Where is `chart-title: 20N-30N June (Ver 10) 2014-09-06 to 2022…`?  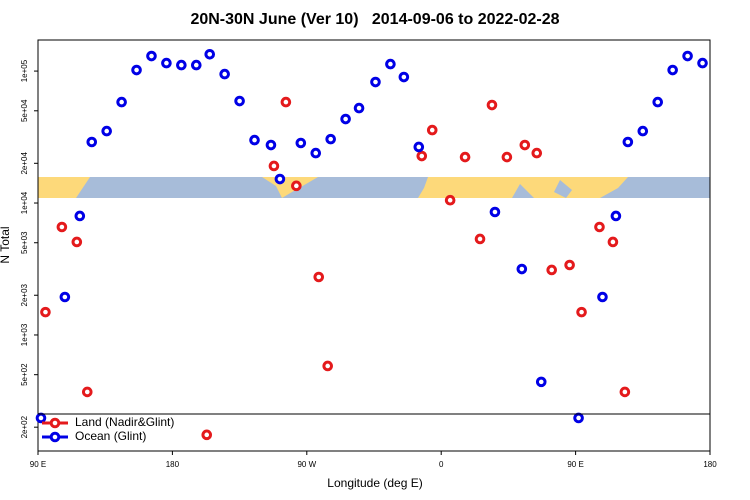 chart-title: 20N-30N June (Ver 10) 2014-09-06 to 2022… is located at coordinates (374, 19).